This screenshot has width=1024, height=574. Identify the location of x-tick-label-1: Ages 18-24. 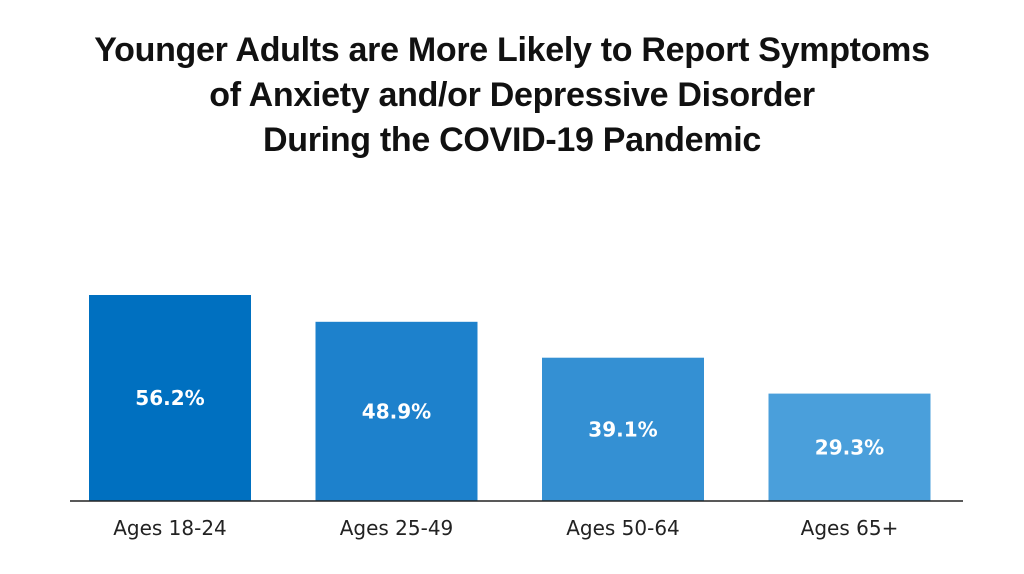
(170, 528).